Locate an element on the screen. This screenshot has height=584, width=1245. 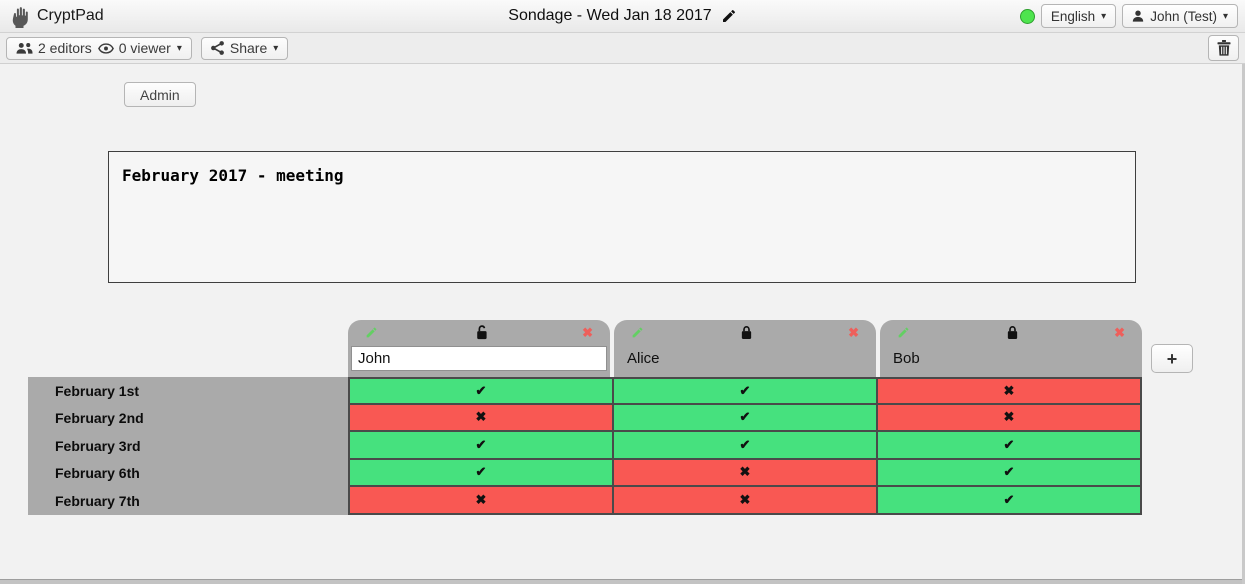
header-label-spacer is located at coordinates (188, 348).